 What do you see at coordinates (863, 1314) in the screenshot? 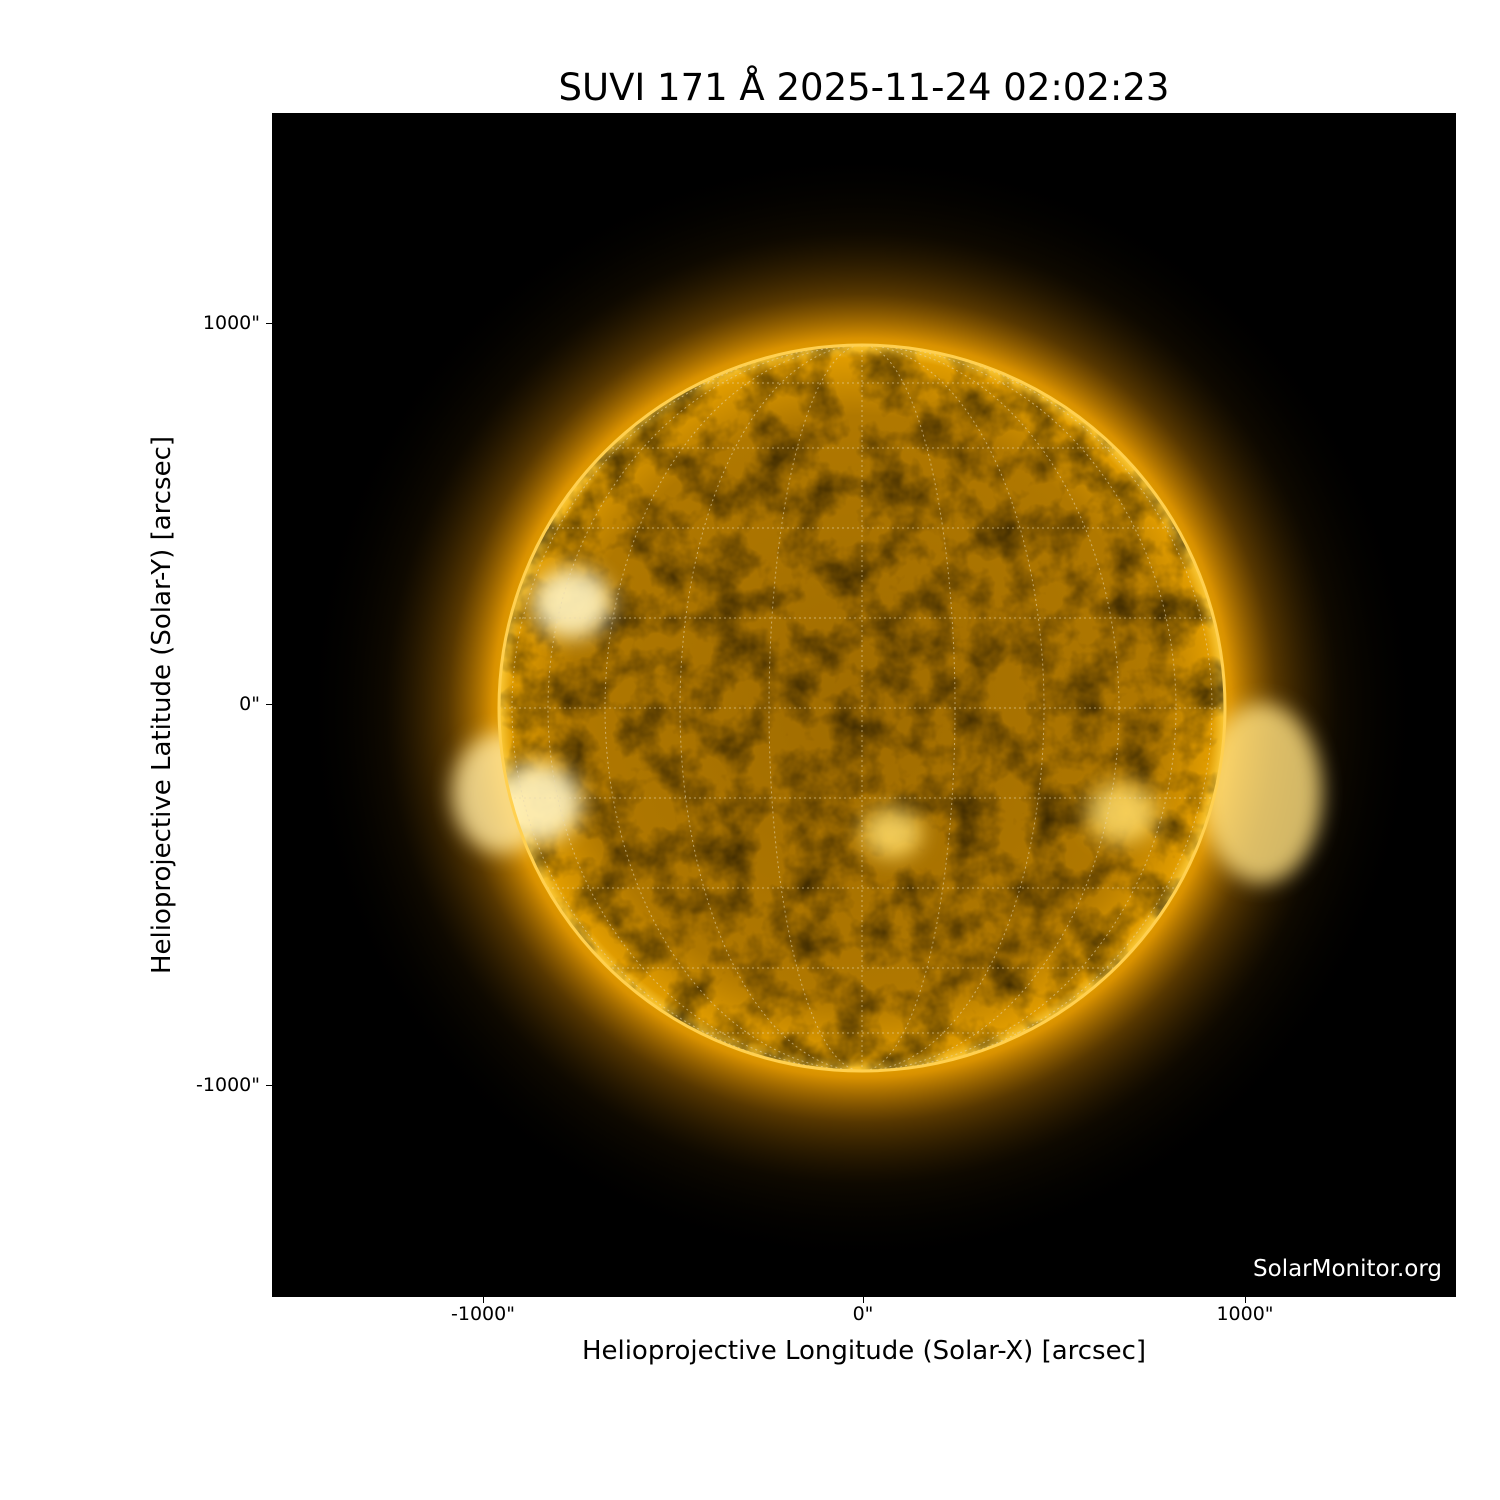
I see `x-tick-label: 0"` at bounding box center [863, 1314].